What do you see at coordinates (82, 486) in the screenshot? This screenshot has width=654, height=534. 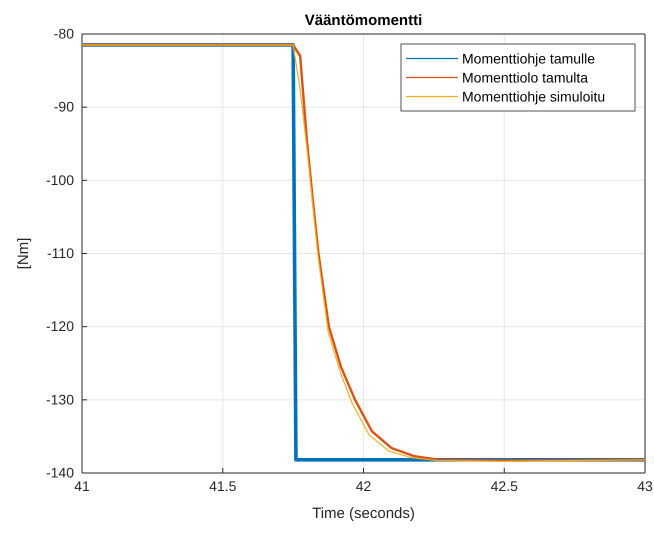 I see `x-tick-label: 41` at bounding box center [82, 486].